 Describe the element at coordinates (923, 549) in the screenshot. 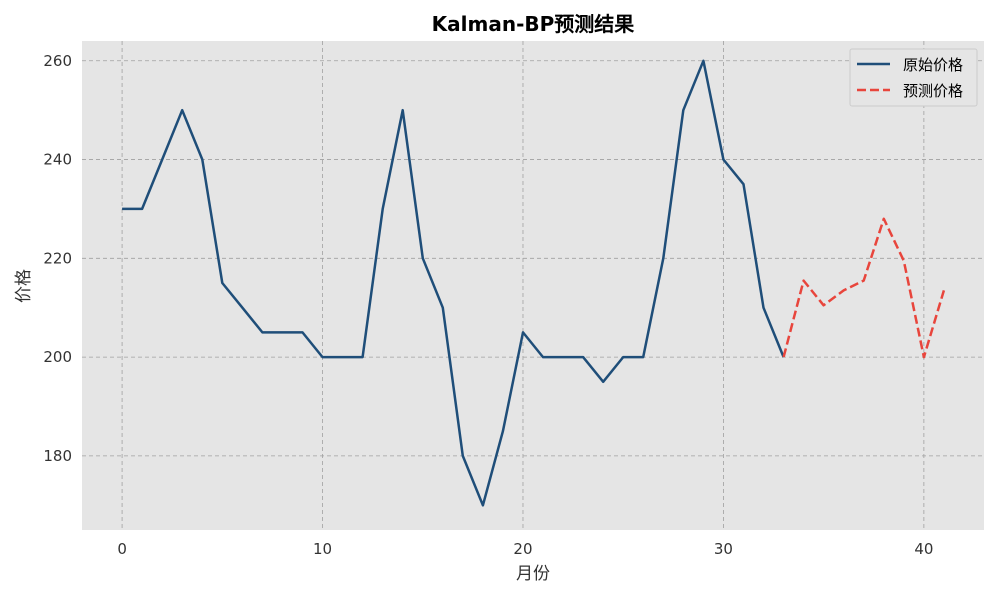

I see `x-tick-label: 40` at that location.